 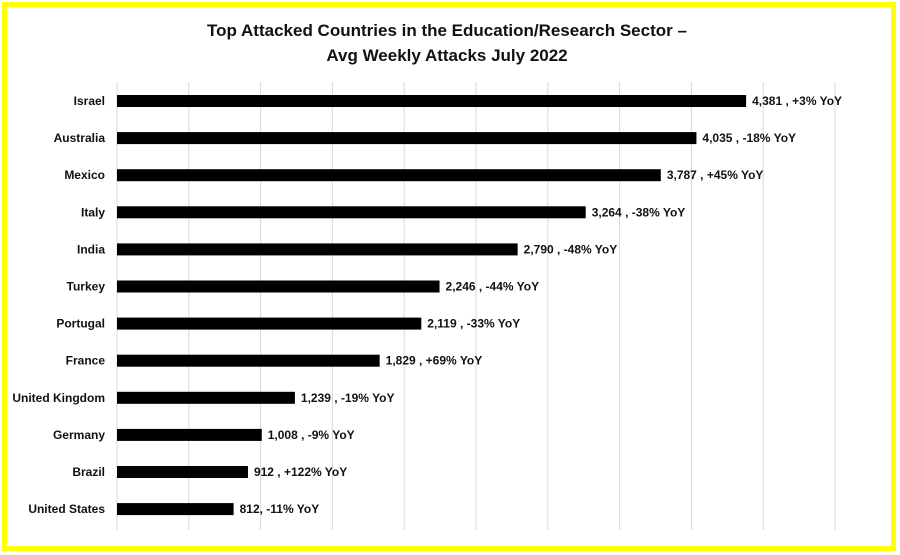 What do you see at coordinates (493, 287) in the screenshot?
I see `data-label: 2,246 , -44% YoY` at bounding box center [493, 287].